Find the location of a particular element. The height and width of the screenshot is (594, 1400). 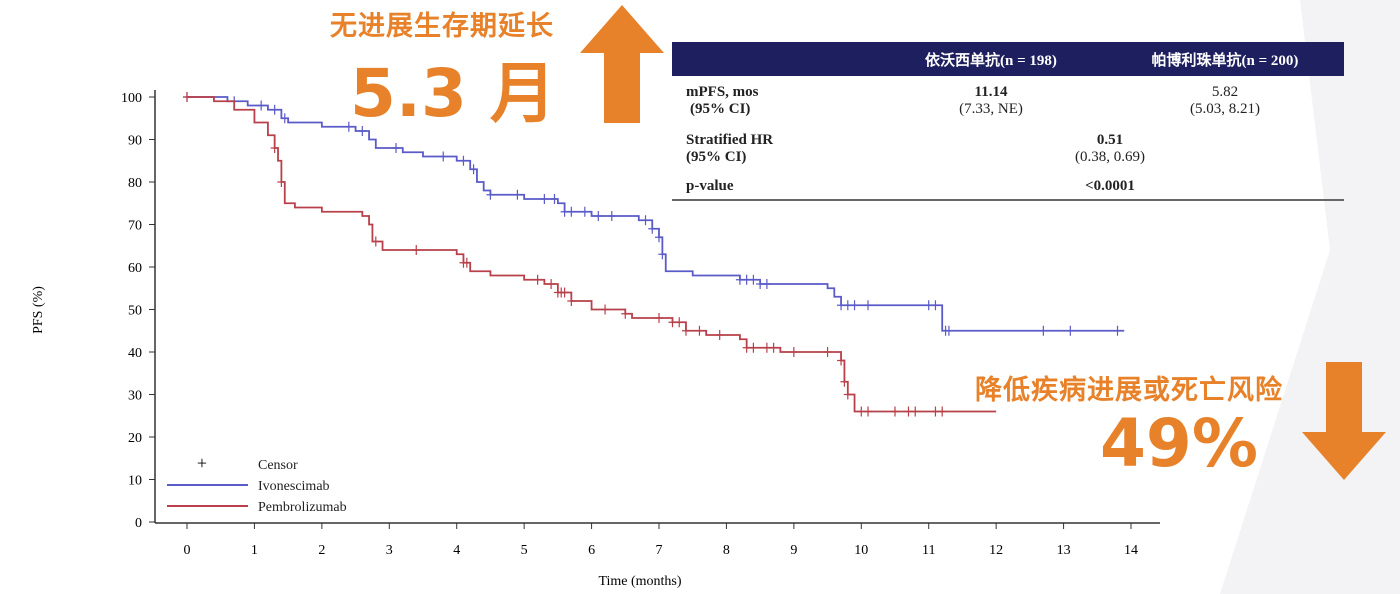

y-tick-label: 0 is located at coordinates (138, 523).